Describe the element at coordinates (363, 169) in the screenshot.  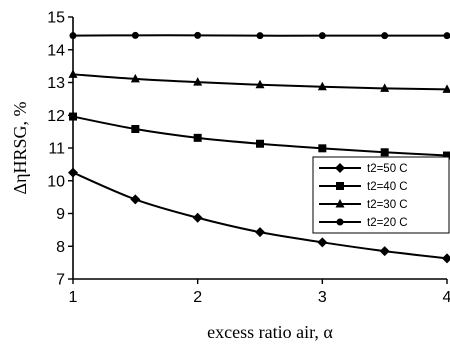
I see `legend-entry: t2=50 C` at that location.